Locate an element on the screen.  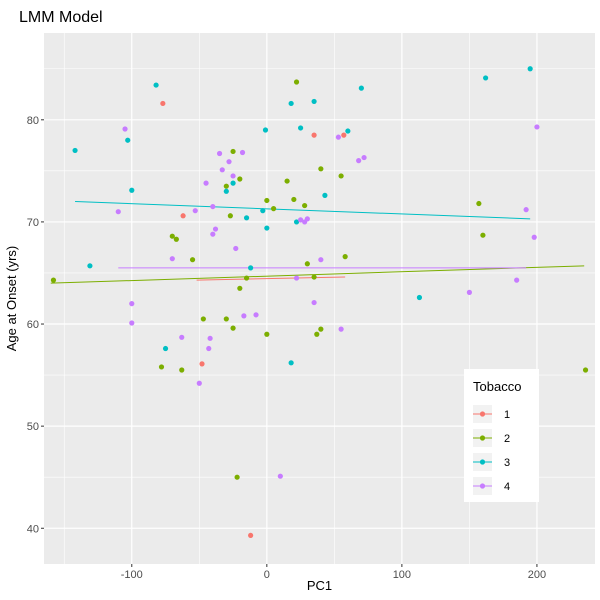
y-axis: 40 50 60 70 80 is located at coordinates (35, 325).